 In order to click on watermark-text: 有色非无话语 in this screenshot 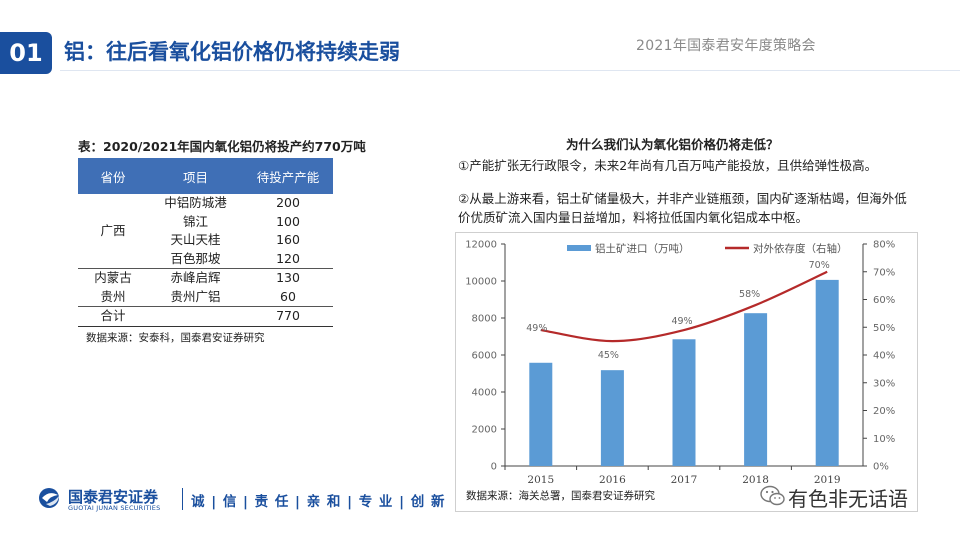, I will do `click(848, 499)`.